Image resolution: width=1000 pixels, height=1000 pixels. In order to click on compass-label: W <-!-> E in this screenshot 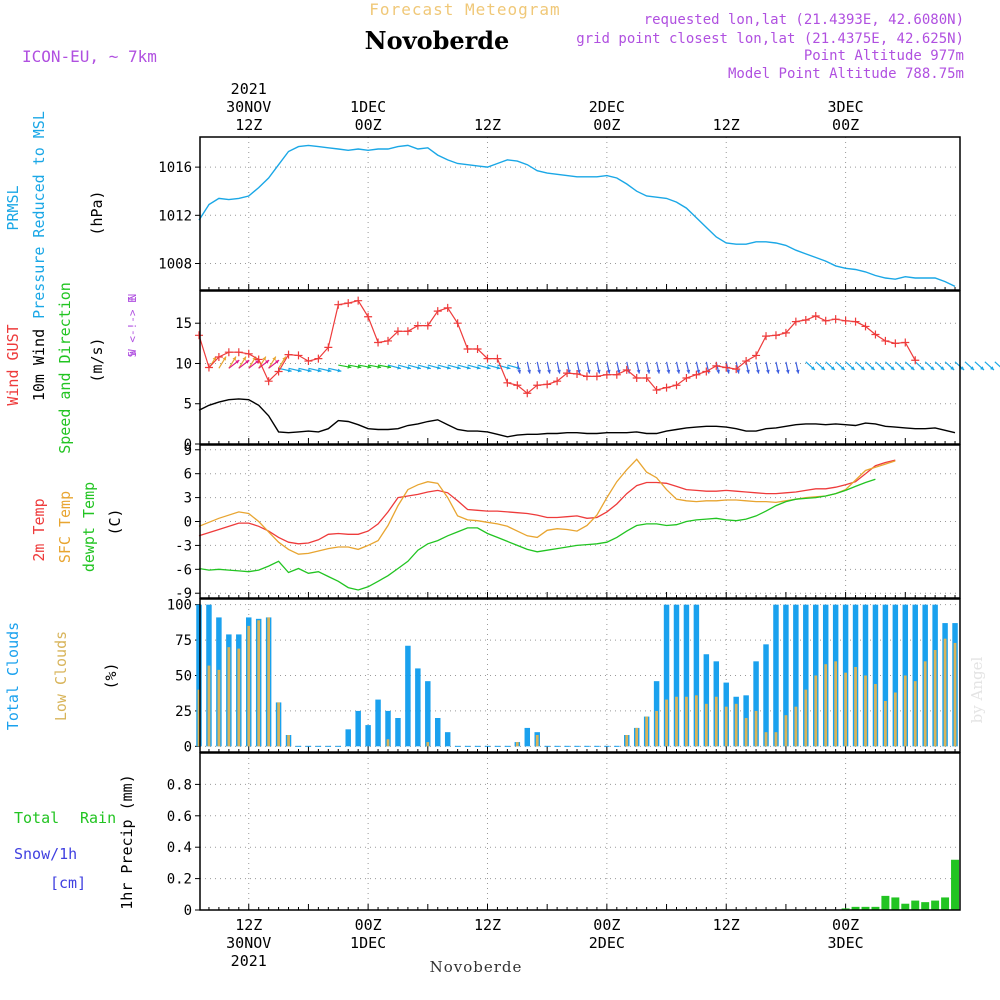, I will do `click(132, 326)`.